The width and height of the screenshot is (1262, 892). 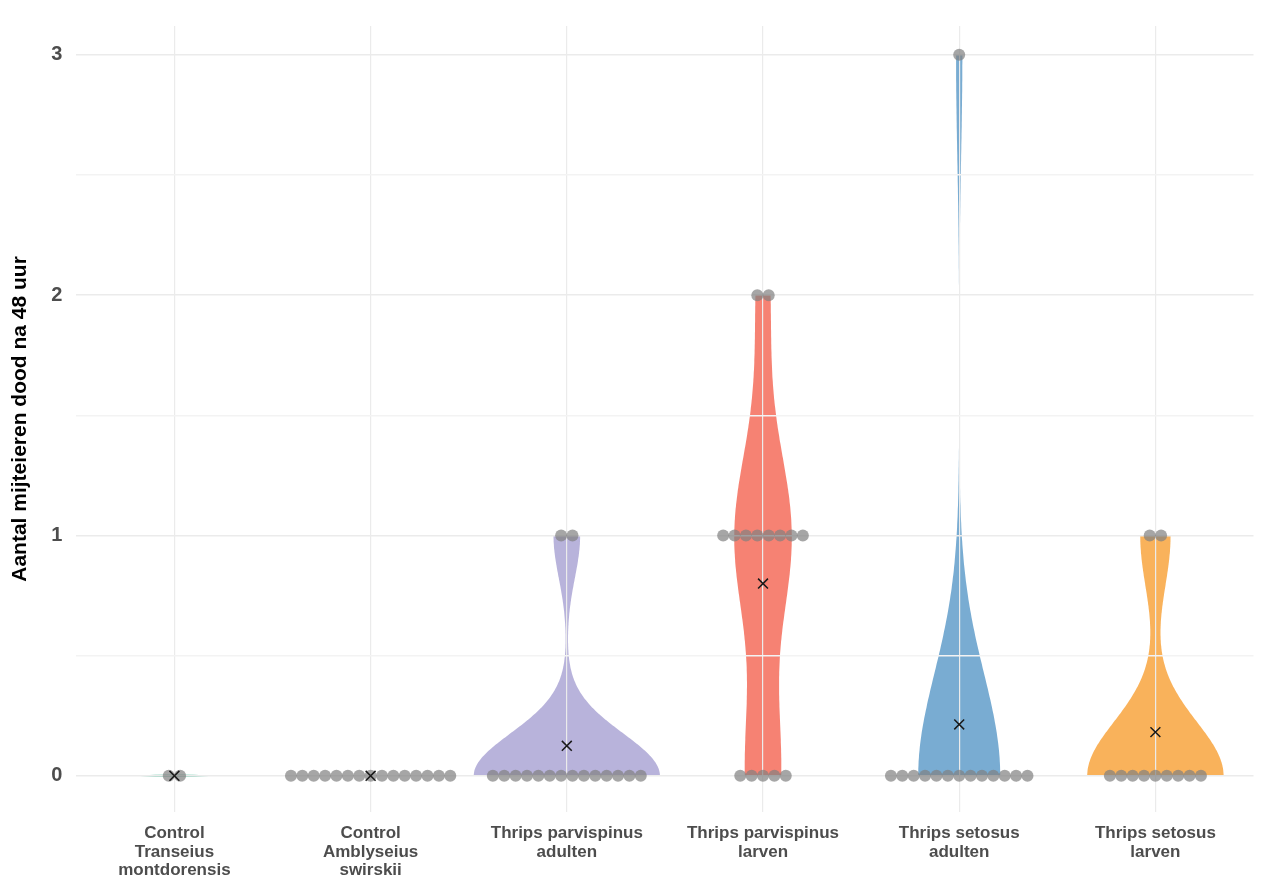 What do you see at coordinates (959, 841) in the screenshot?
I see `x-tick-label: Thrips setosus adulten` at bounding box center [959, 841].